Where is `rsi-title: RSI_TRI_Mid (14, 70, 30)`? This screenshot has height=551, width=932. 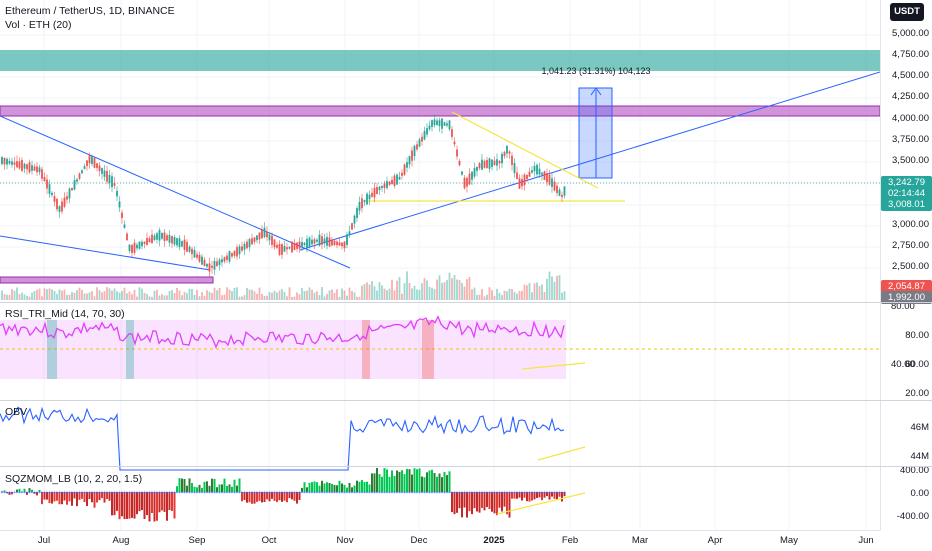 rsi-title: RSI_TRI_Mid (14, 70, 30) is located at coordinates (65, 314).